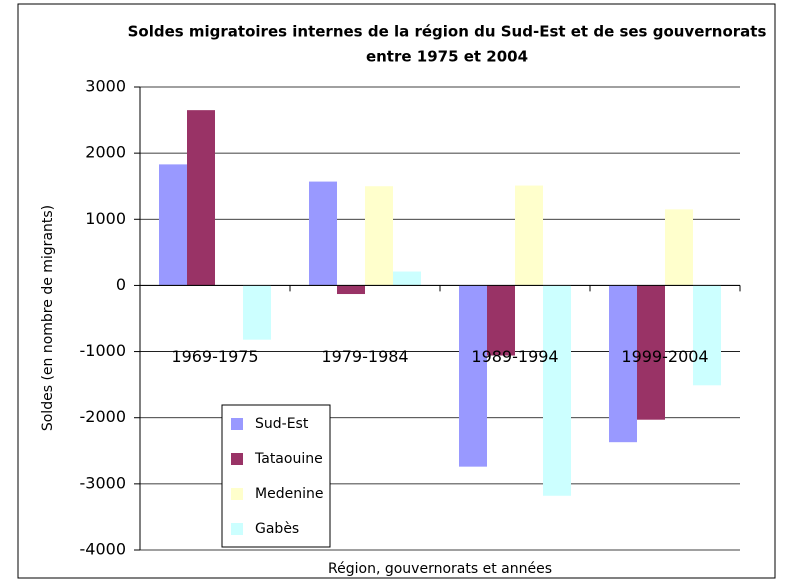  Describe the element at coordinates (282, 424) in the screenshot. I see `legend-label: Sud-Est` at that location.